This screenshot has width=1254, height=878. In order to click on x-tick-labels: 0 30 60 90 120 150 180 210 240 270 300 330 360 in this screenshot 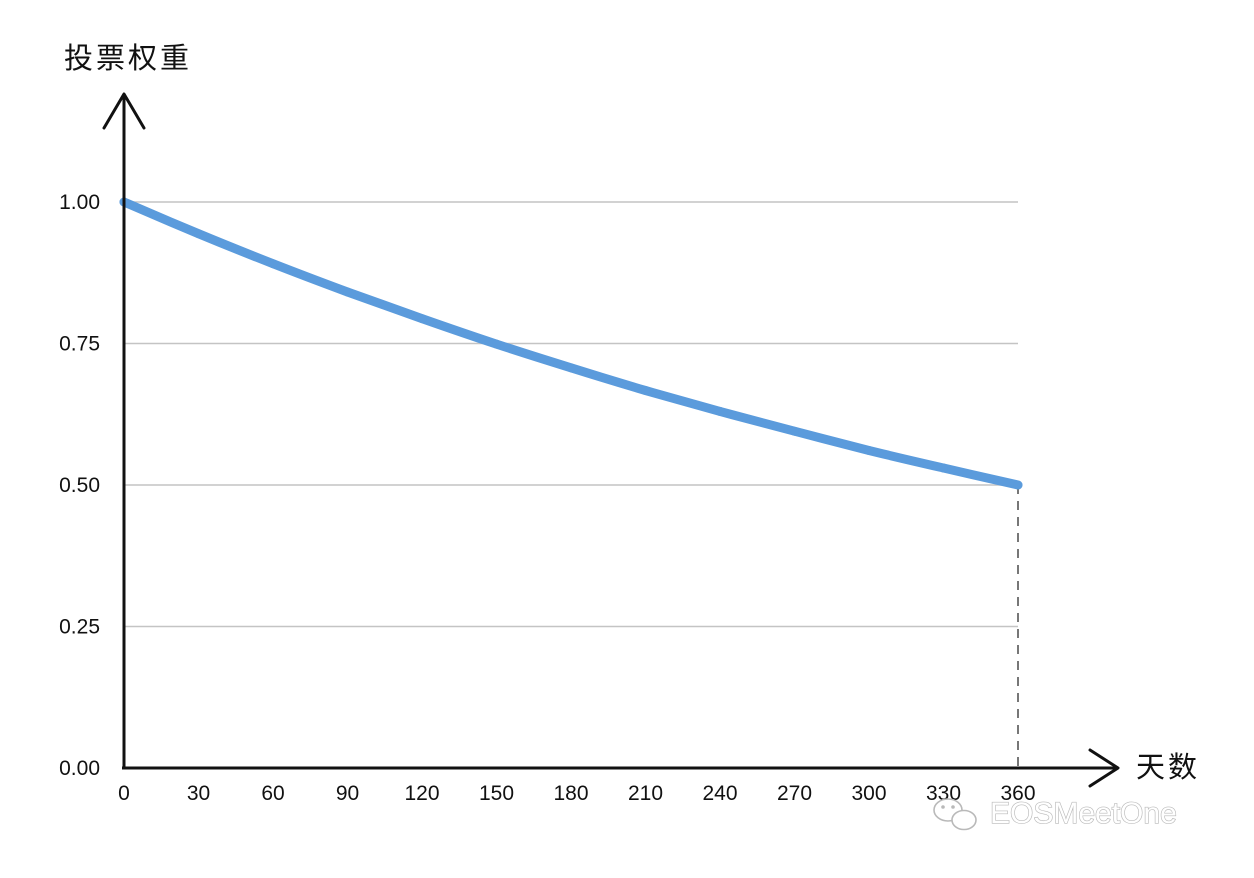, I will do `click(576, 793)`.